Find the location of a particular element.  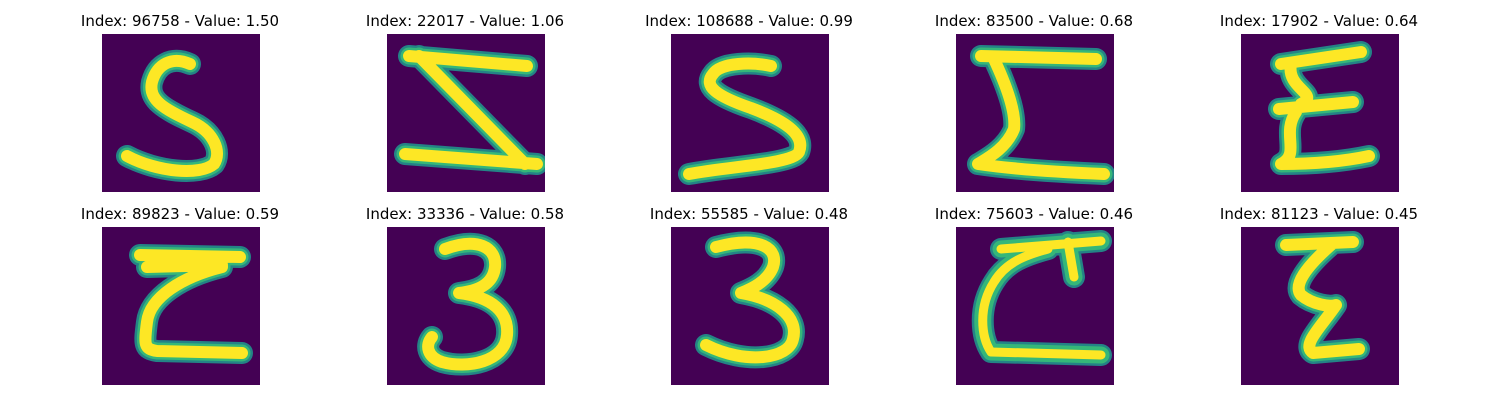

glyph-three-shape-bold is located at coordinates (750, 300).